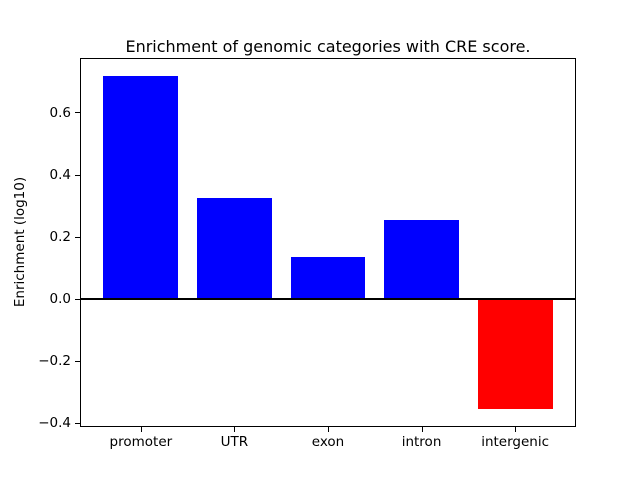 This screenshot has height=480, width=640. What do you see at coordinates (328, 278) in the screenshot?
I see `bar-exon` at bounding box center [328, 278].